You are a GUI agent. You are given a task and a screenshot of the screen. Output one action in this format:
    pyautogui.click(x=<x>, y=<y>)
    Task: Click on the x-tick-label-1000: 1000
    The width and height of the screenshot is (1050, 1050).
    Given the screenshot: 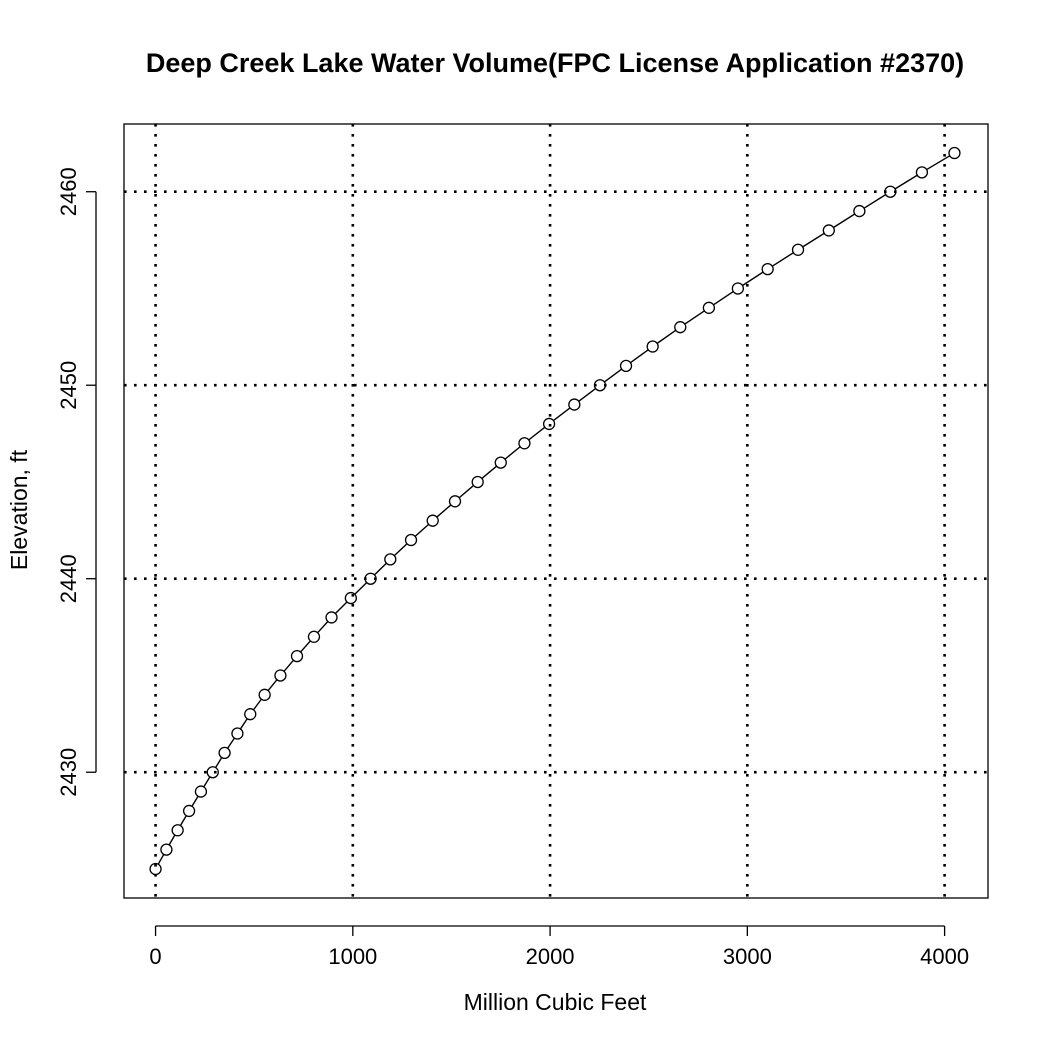 What is the action you would take?
    pyautogui.click(x=352, y=956)
    